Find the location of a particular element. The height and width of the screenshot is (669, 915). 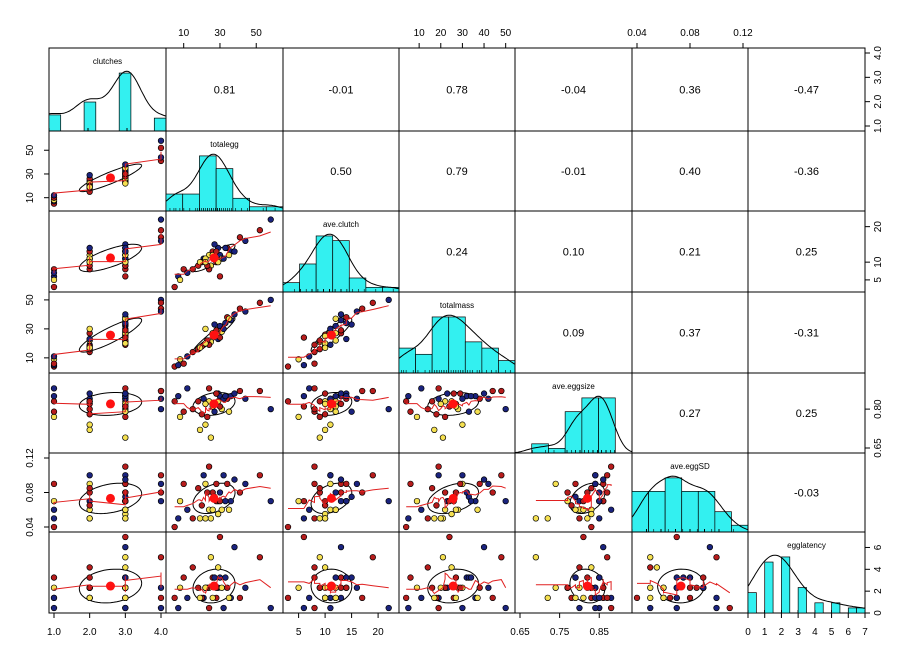

y-tick-label: 2.0 is located at coordinates (878, 101).